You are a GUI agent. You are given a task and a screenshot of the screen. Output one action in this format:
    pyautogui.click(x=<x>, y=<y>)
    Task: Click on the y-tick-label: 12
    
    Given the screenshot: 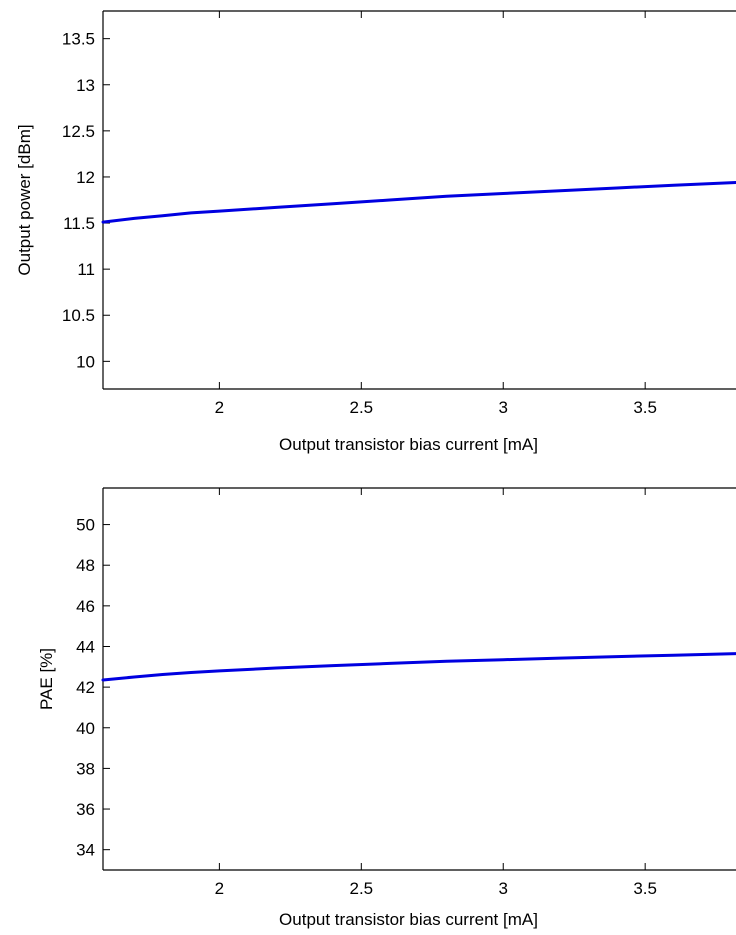 What is the action you would take?
    pyautogui.click(x=85, y=177)
    